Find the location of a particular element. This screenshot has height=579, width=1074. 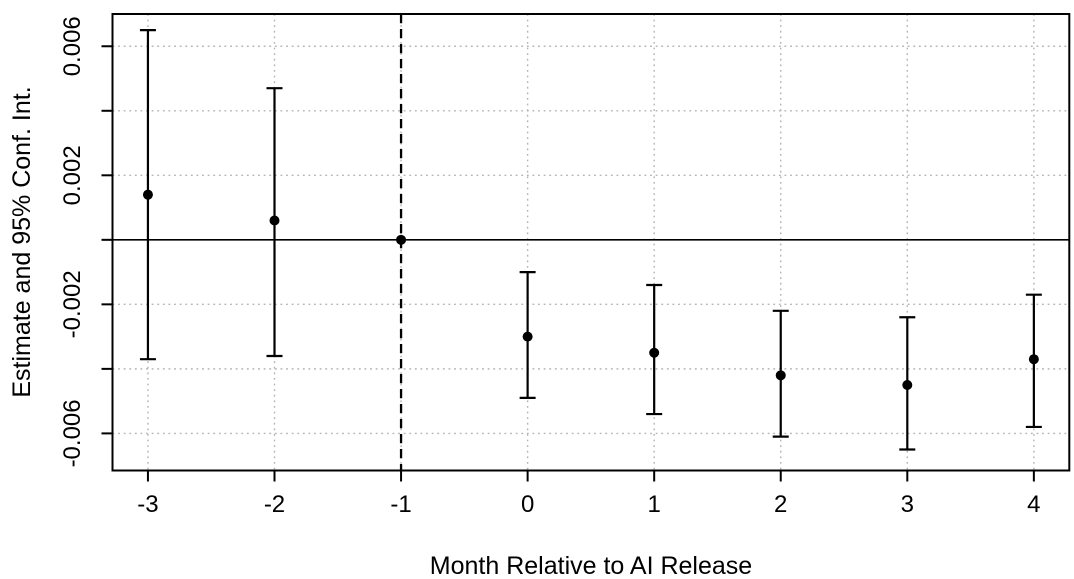

x-tick-label: -1 is located at coordinates (400, 504).